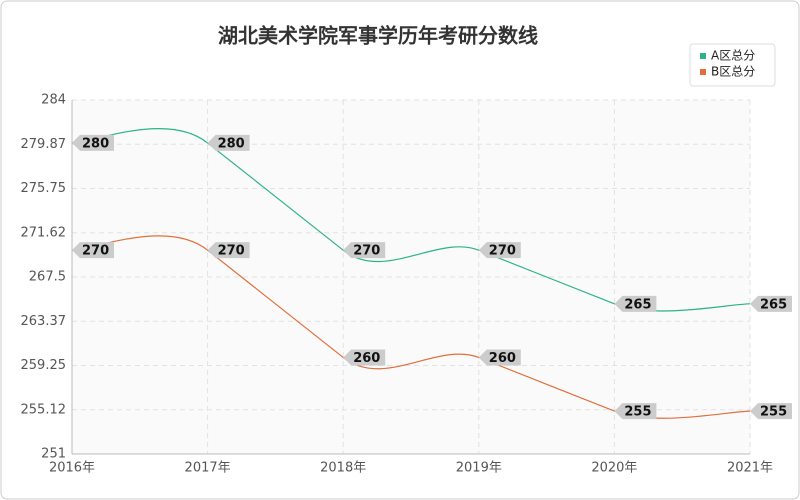 The width and height of the screenshot is (800, 500). I want to click on y-tick-label: 255.12, so click(44, 409).